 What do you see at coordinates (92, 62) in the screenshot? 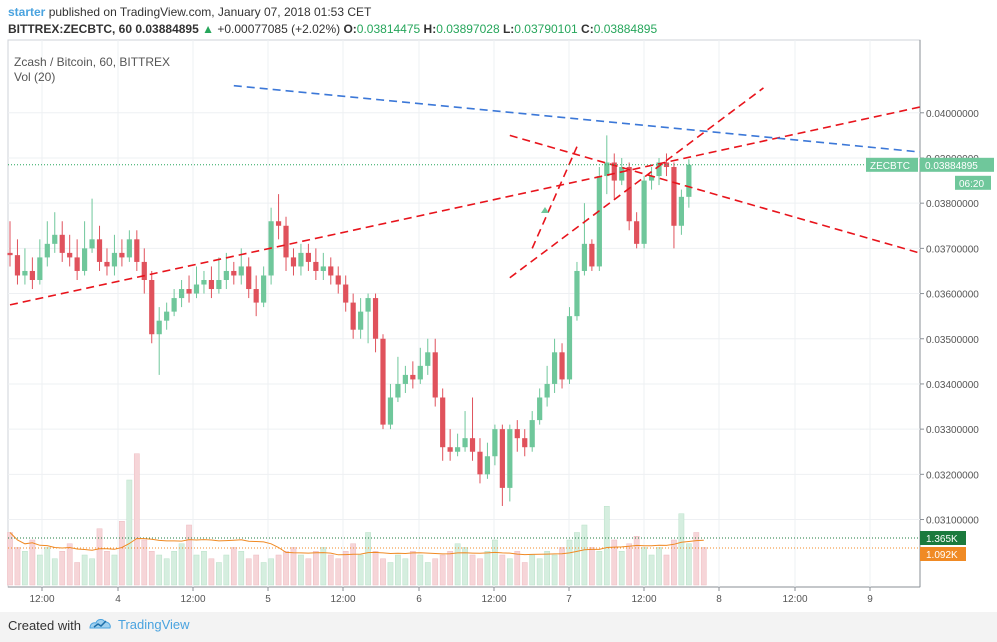
I see `chart-title: Zcash / Bitcoin, 60, BITTREX` at bounding box center [92, 62].